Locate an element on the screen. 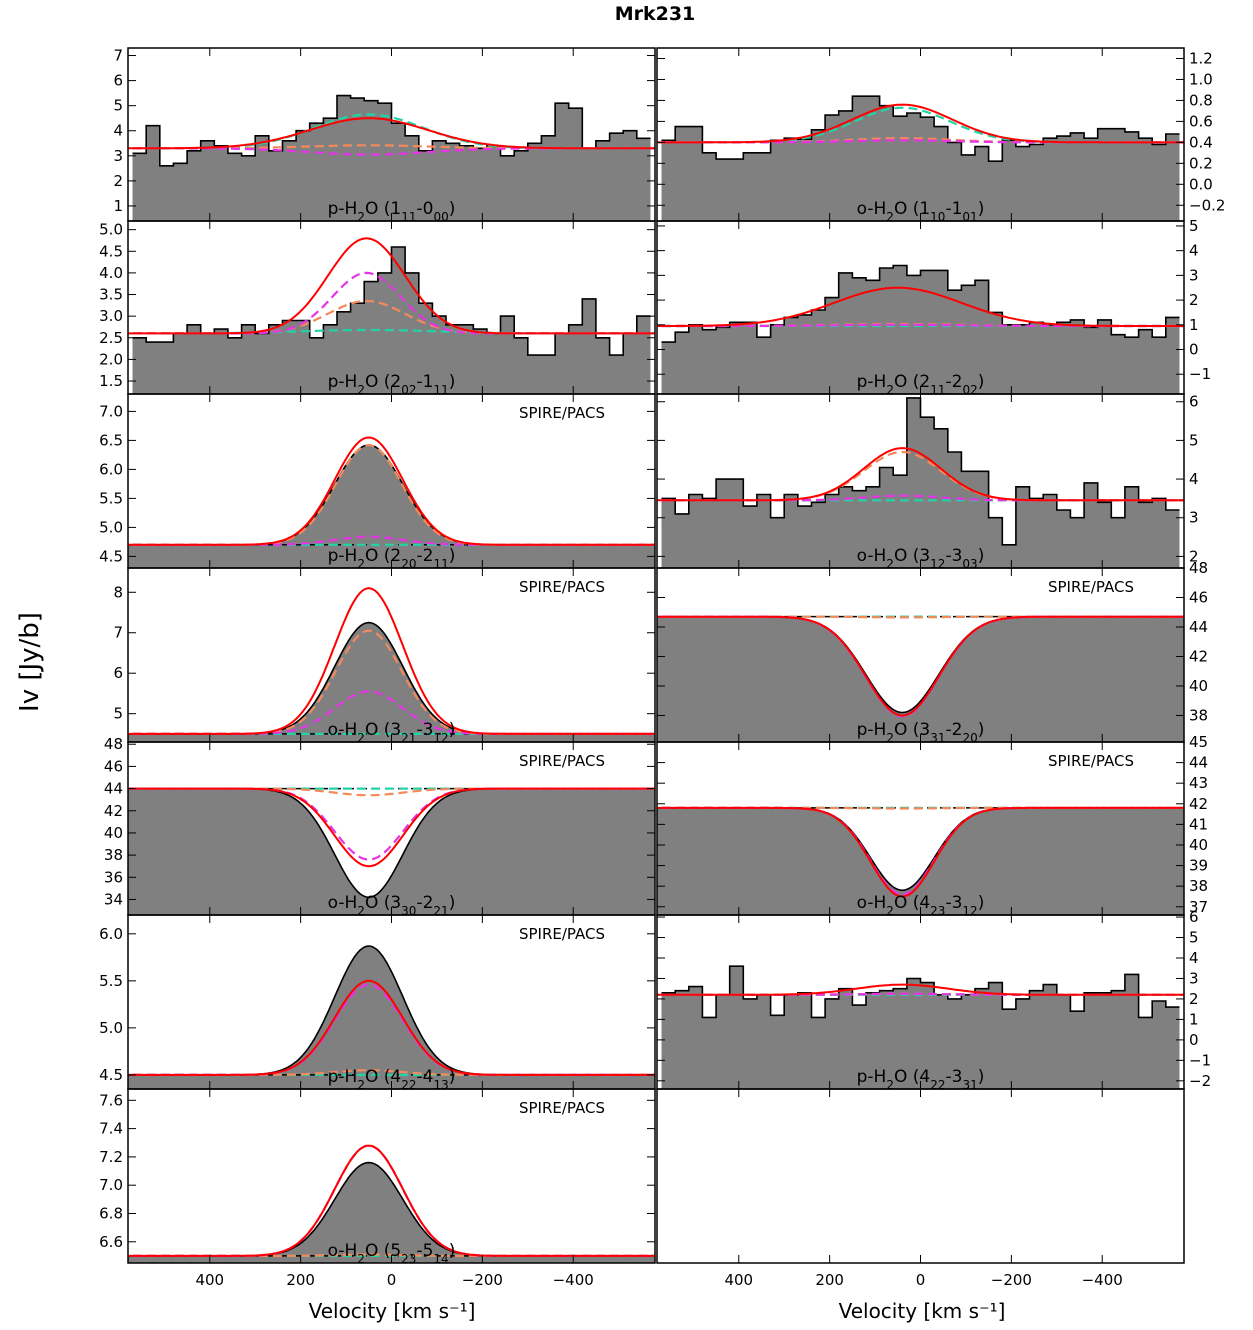 The height and width of the screenshot is (1330, 1253). y-tick-label: 46 is located at coordinates (1198, 597).